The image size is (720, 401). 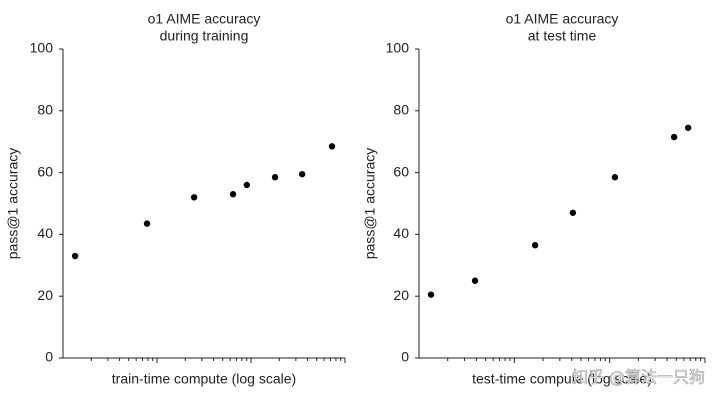 What do you see at coordinates (638, 377) in the screenshot?
I see `watermark: 知乎 @算法一只狗` at bounding box center [638, 377].